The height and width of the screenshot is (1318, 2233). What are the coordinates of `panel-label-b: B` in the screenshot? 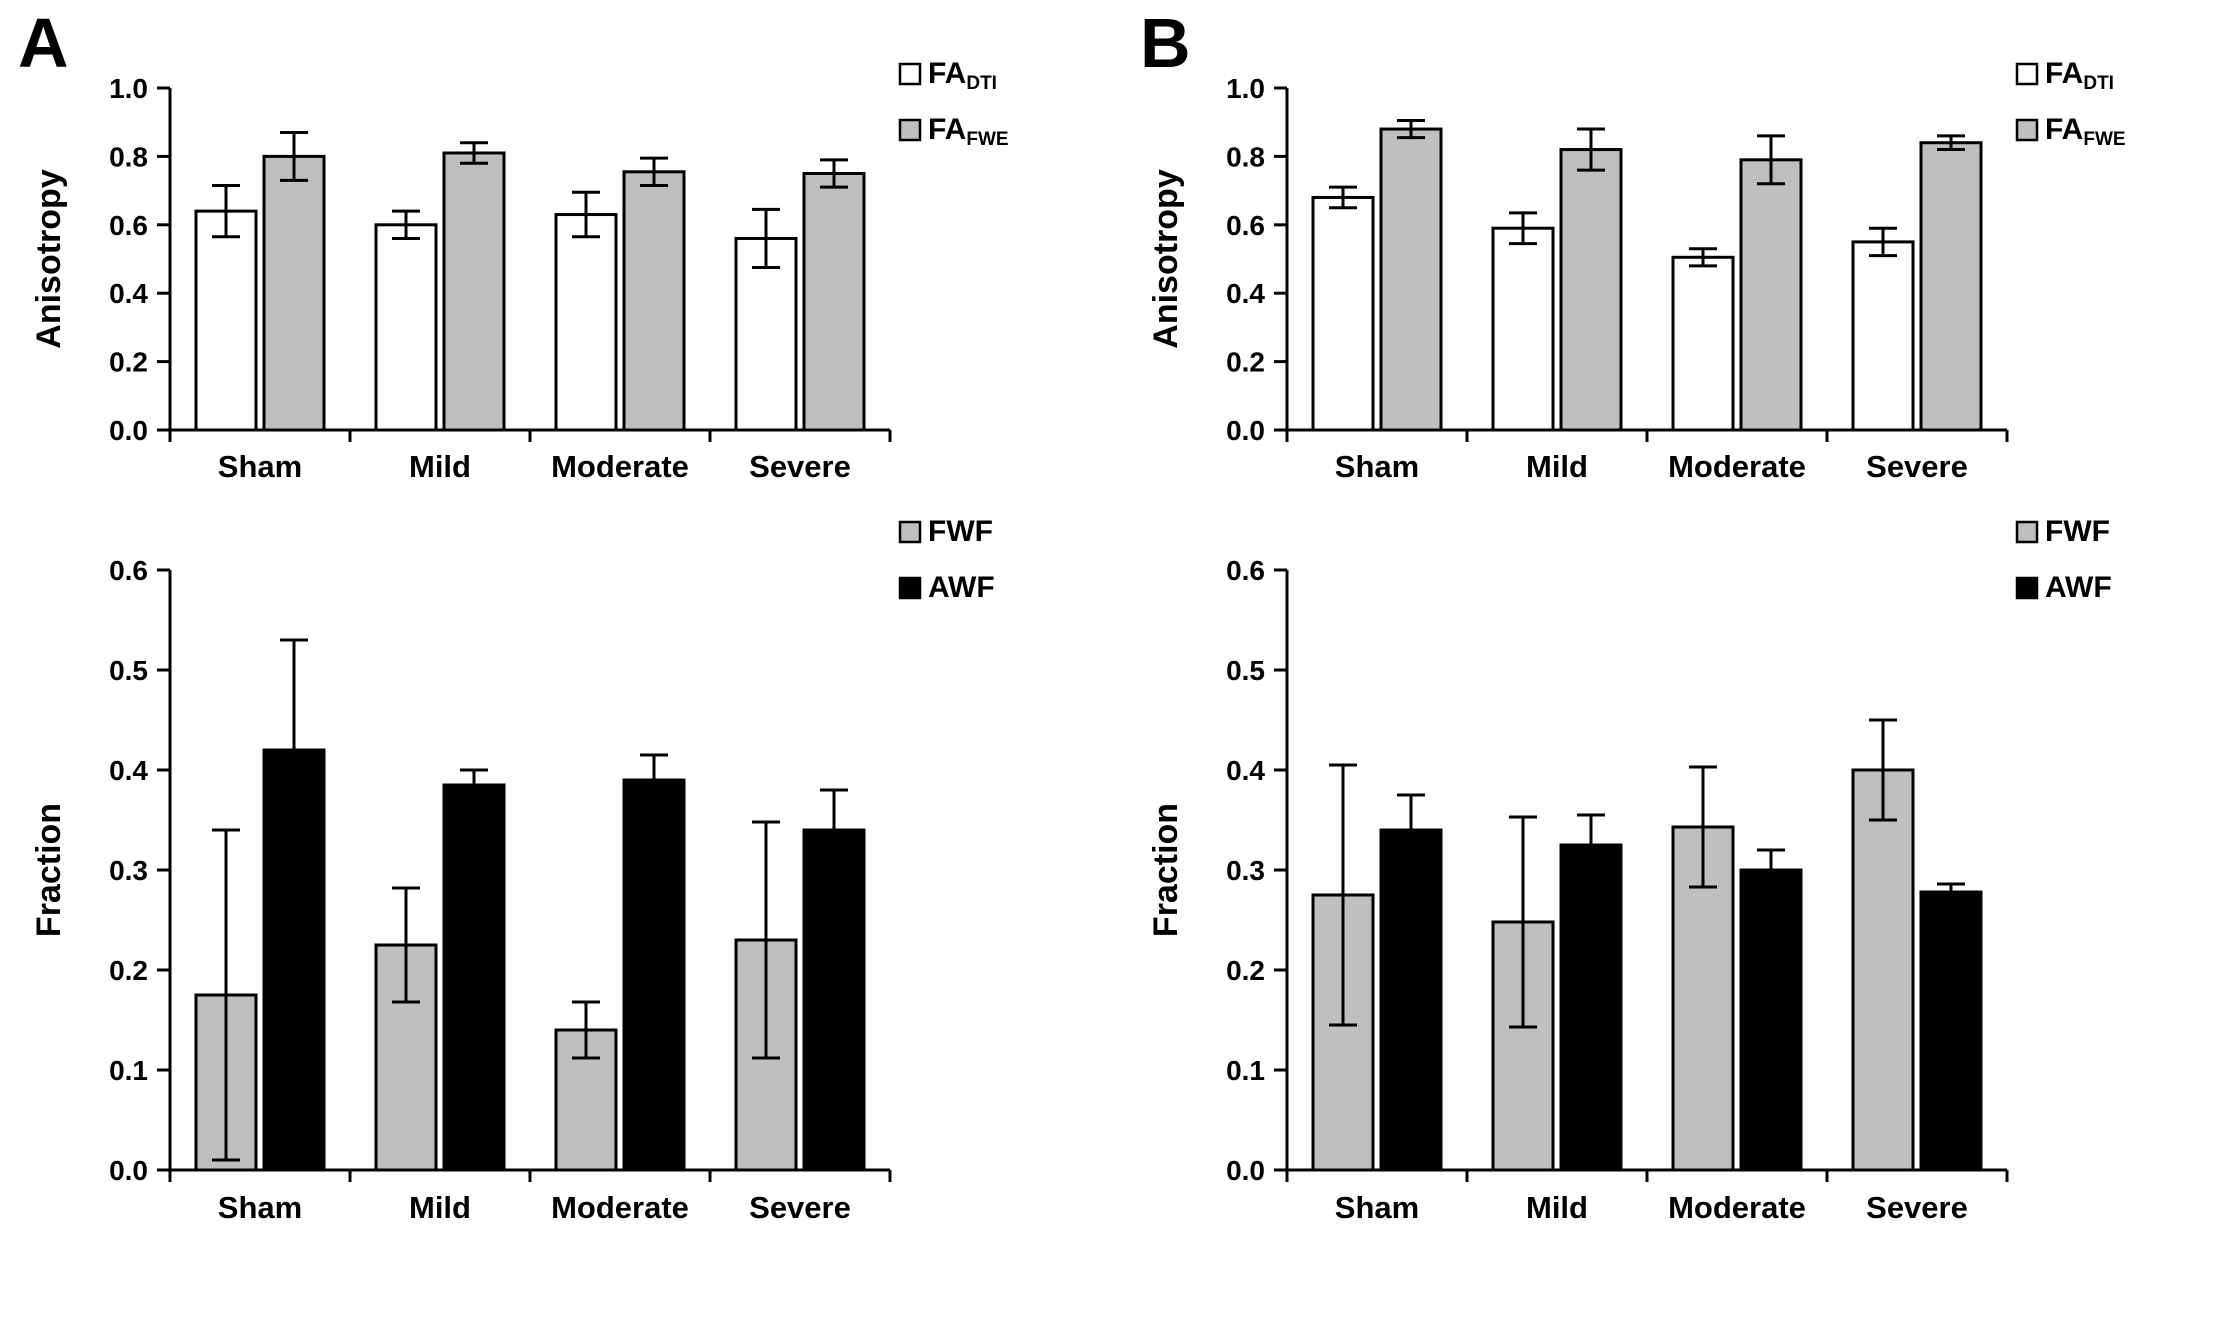 It's located at (1165, 43).